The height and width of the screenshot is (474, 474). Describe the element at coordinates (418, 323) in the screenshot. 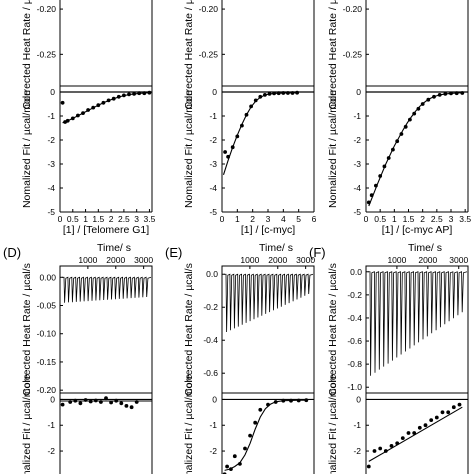

I see `heat-rate-trace` at that location.